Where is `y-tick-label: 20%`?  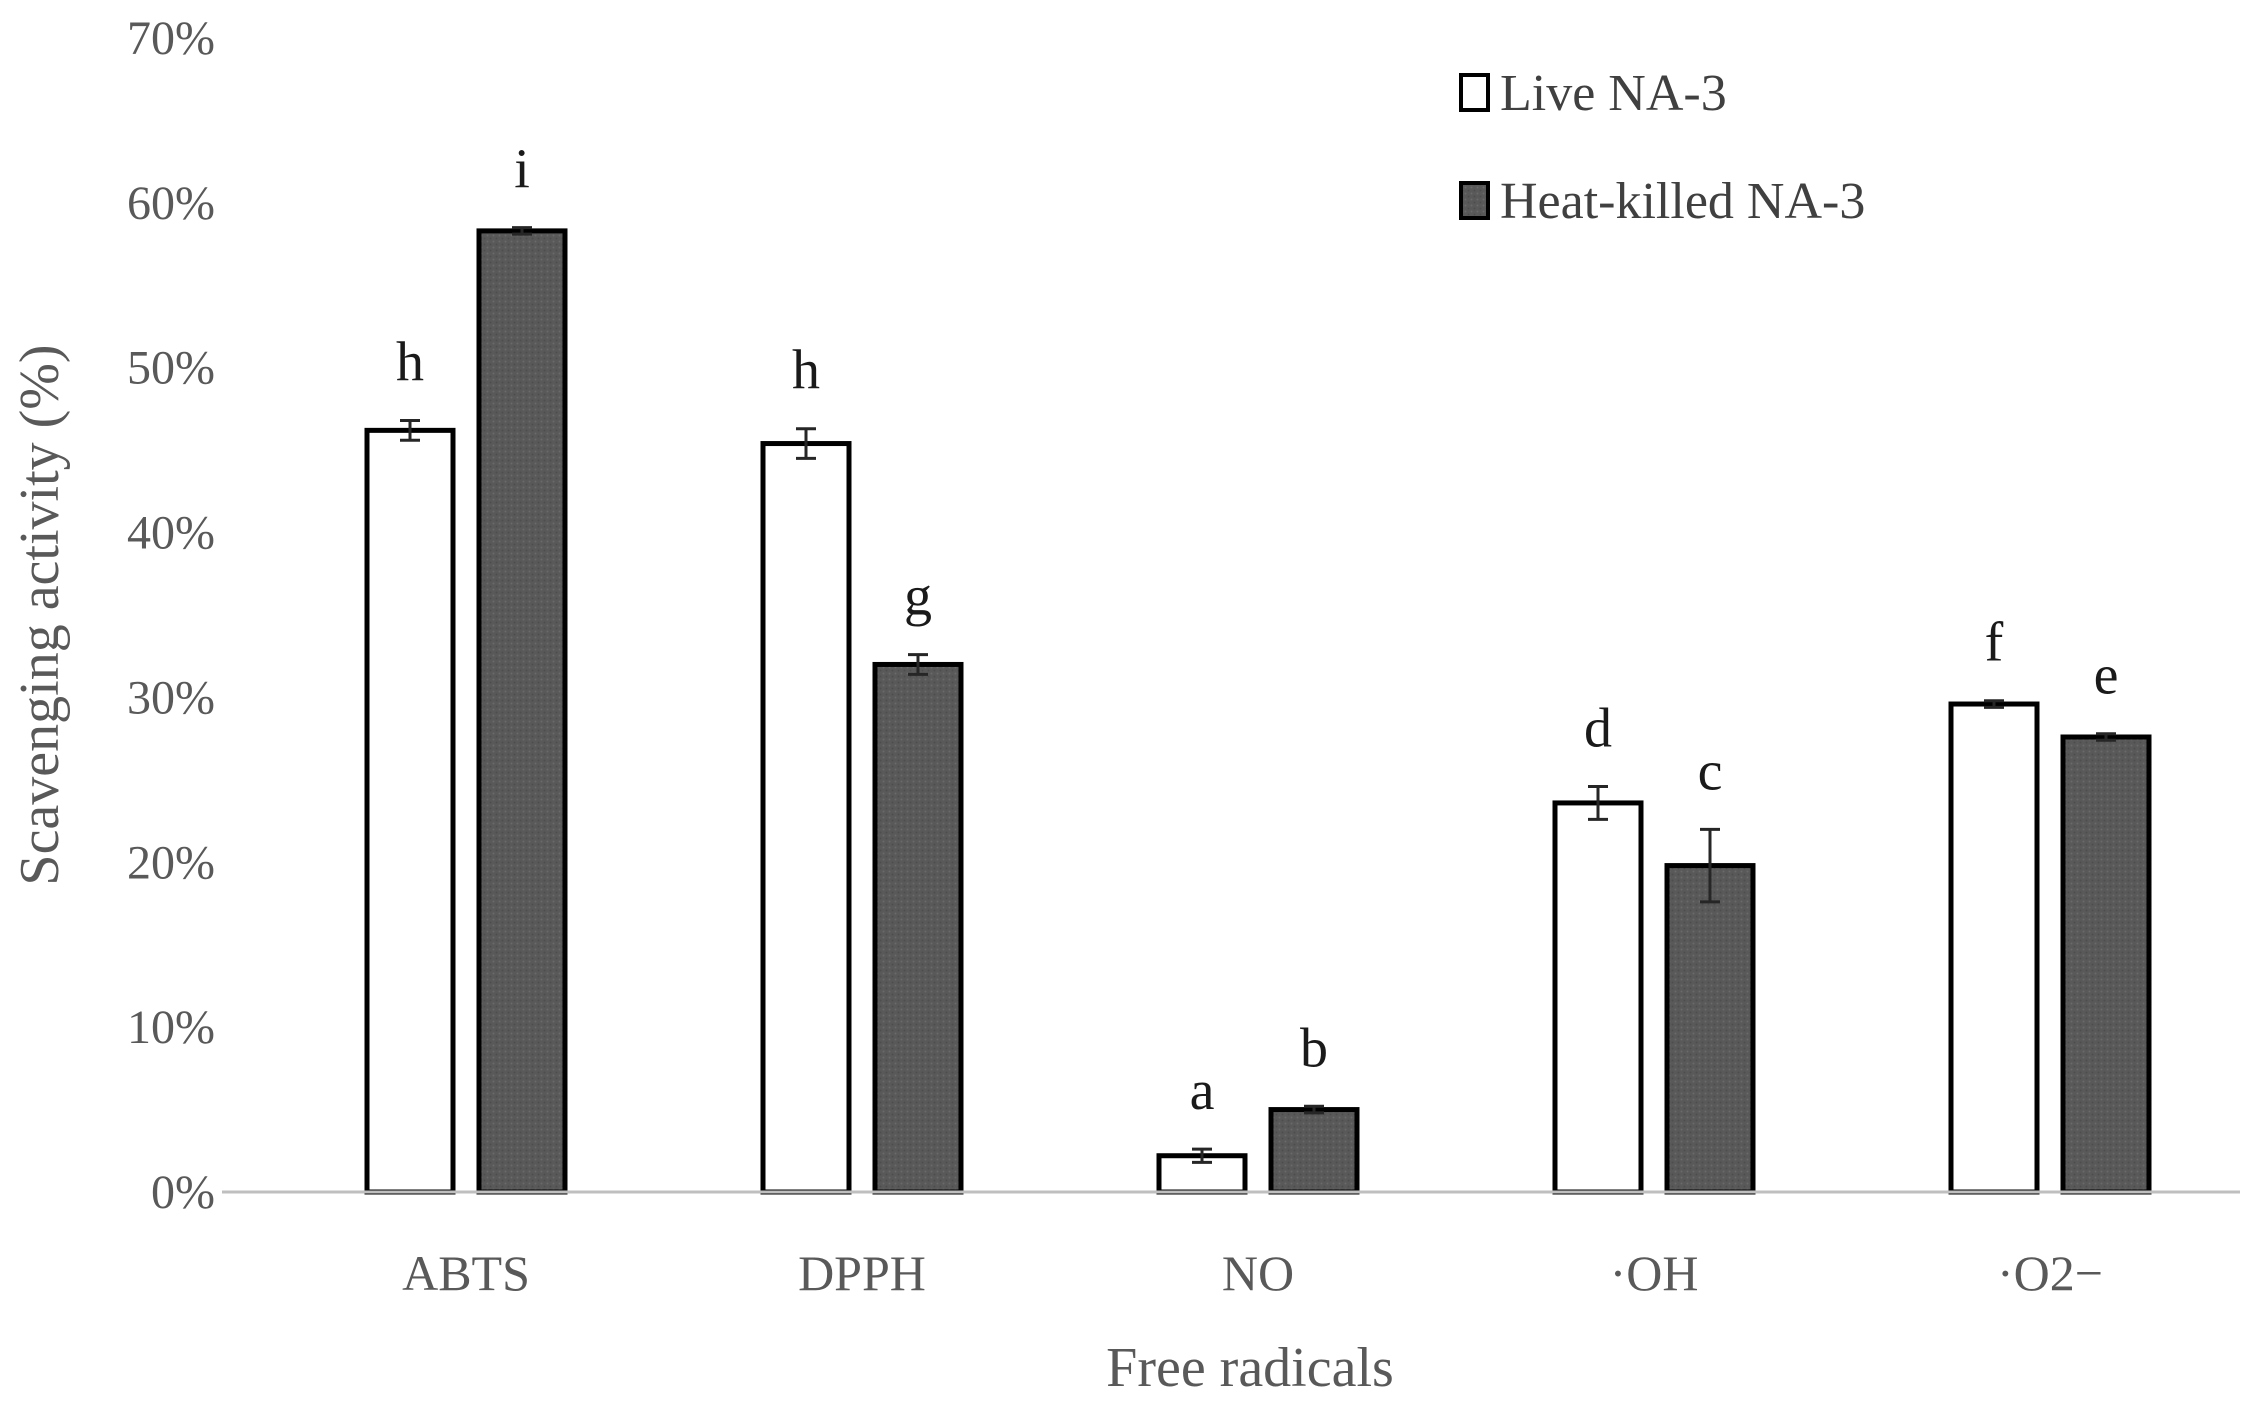 y-tick-label: 20% is located at coordinates (171, 862).